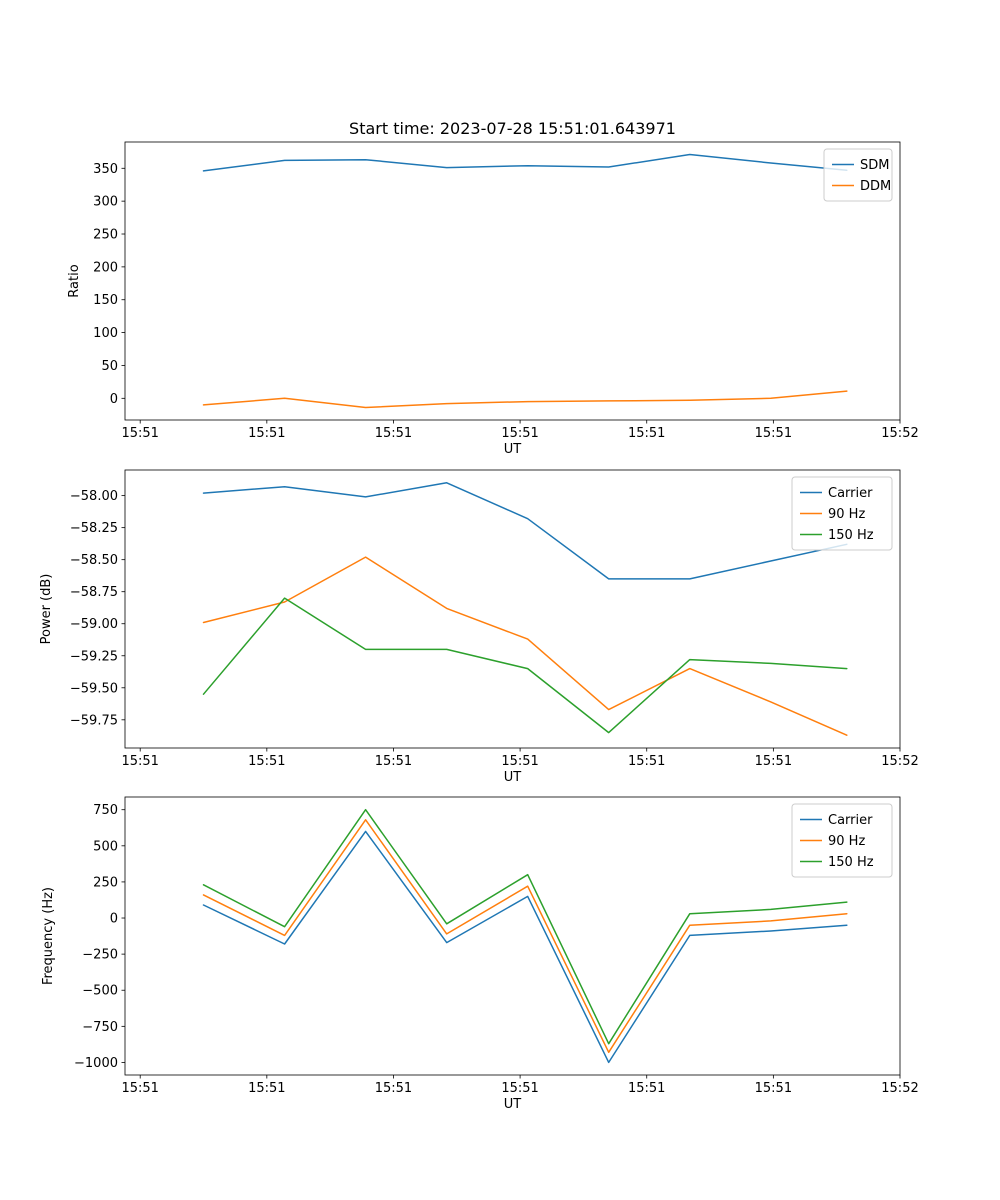  I want to click on y-axis-label: Power (dB), so click(46, 609).